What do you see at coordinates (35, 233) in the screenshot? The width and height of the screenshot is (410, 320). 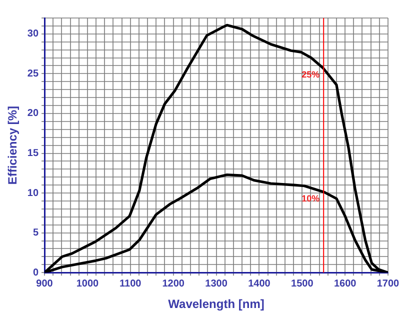 I see `y-tick-label: 5` at bounding box center [35, 233].